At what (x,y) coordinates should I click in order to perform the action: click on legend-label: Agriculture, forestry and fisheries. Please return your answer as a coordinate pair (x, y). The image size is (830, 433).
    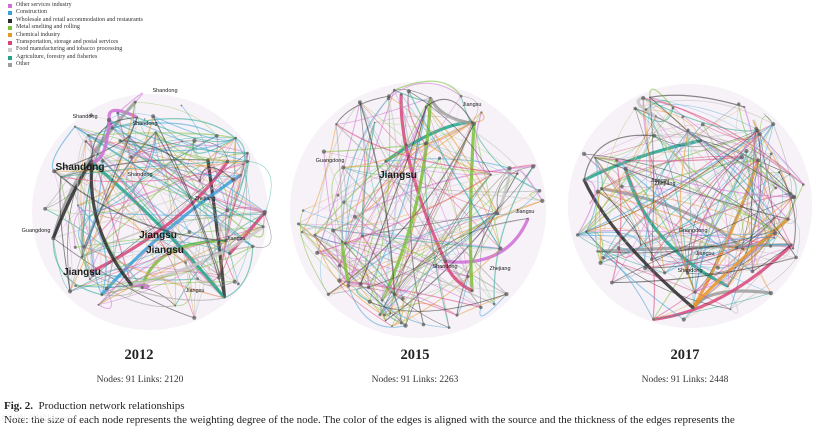
    Looking at the image, I should click on (57, 56).